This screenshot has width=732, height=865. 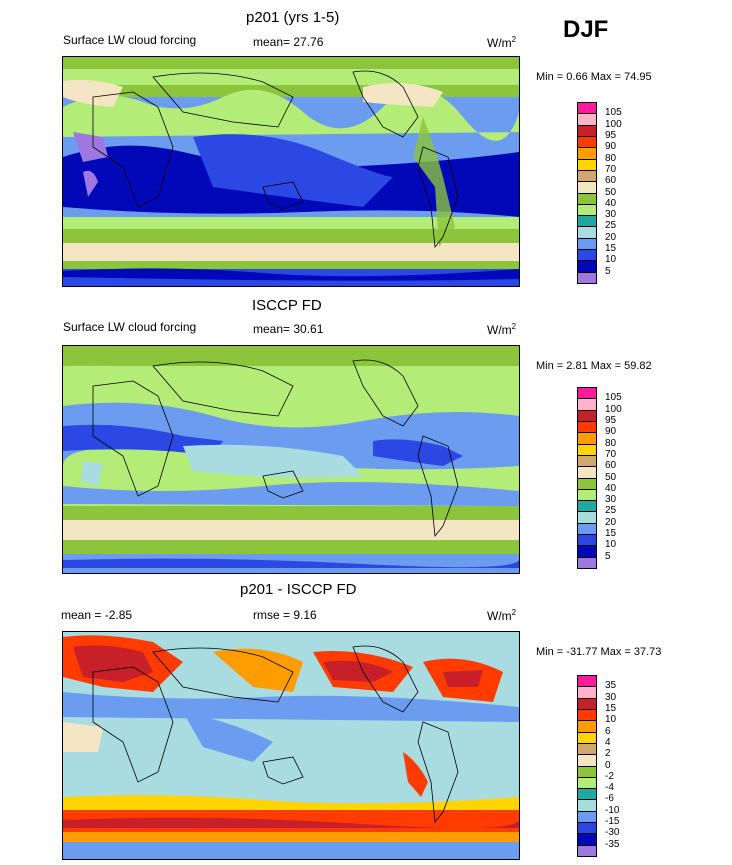 I want to click on colorbar-tick-label: 4, so click(x=608, y=742).